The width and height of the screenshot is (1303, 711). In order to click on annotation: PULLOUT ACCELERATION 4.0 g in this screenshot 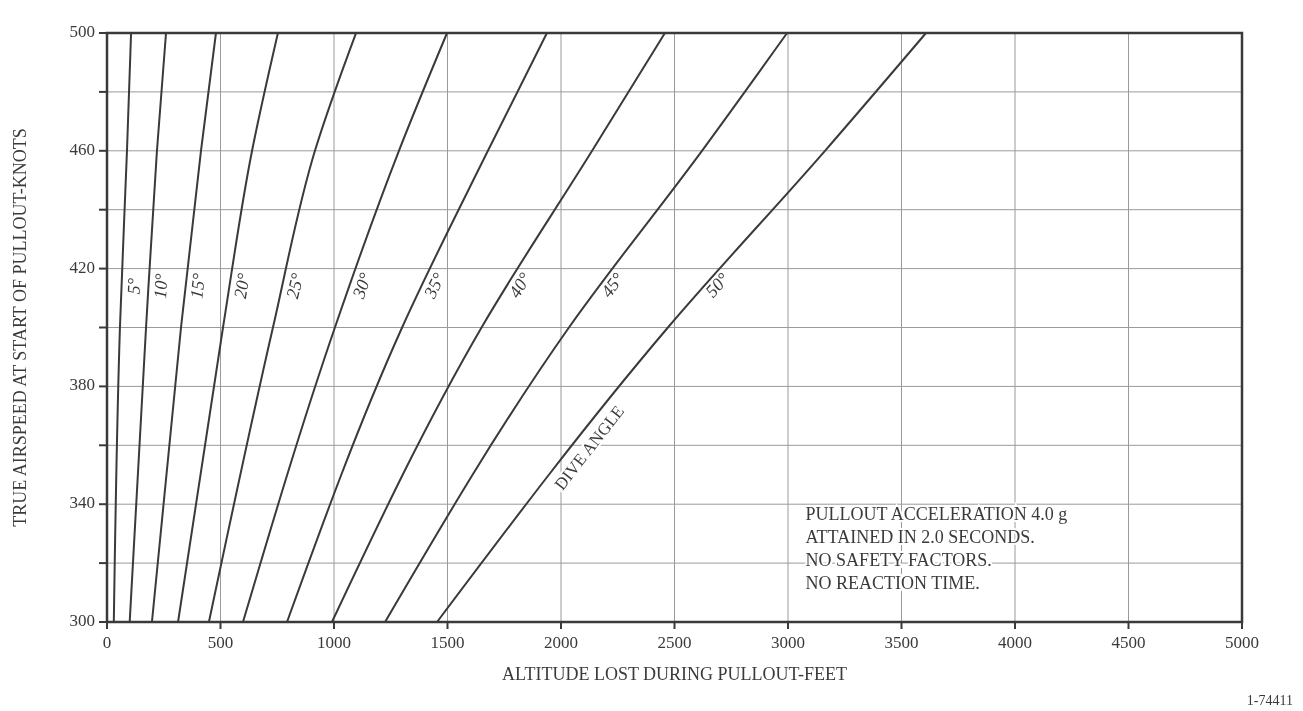, I will do `click(936, 514)`.